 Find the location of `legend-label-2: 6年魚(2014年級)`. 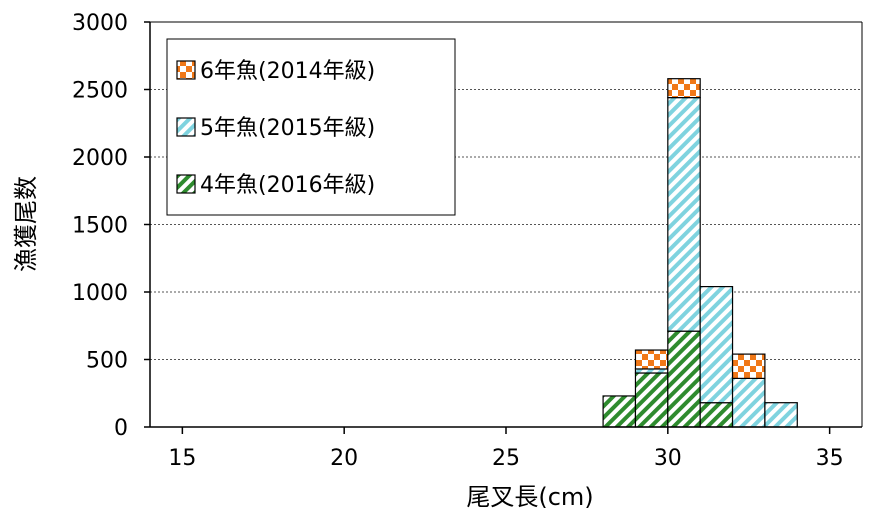

legend-label-2: 6年魚(2014年級) is located at coordinates (287, 71).